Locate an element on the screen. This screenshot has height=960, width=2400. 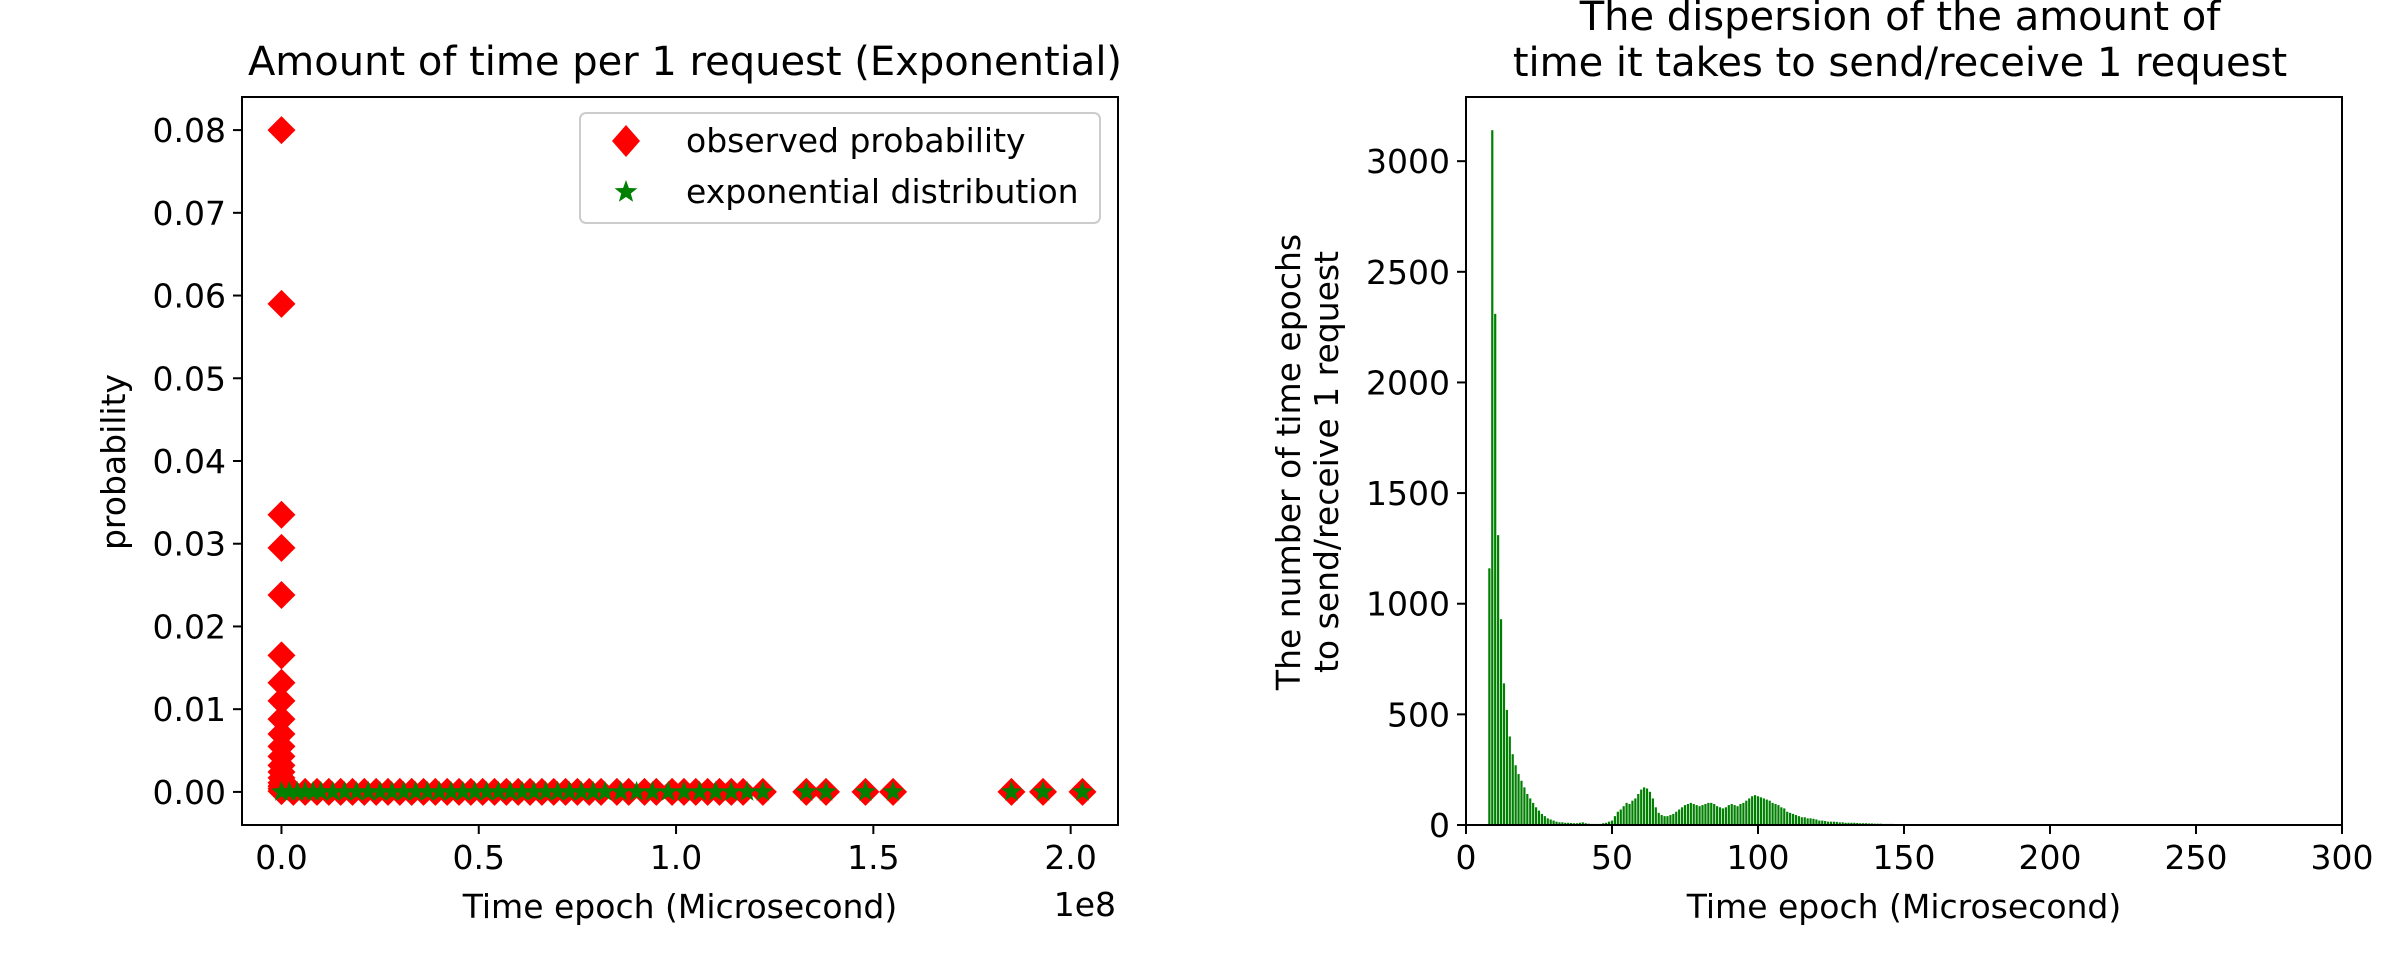
left-x-tick-label: 2.0 is located at coordinates (1070, 857).